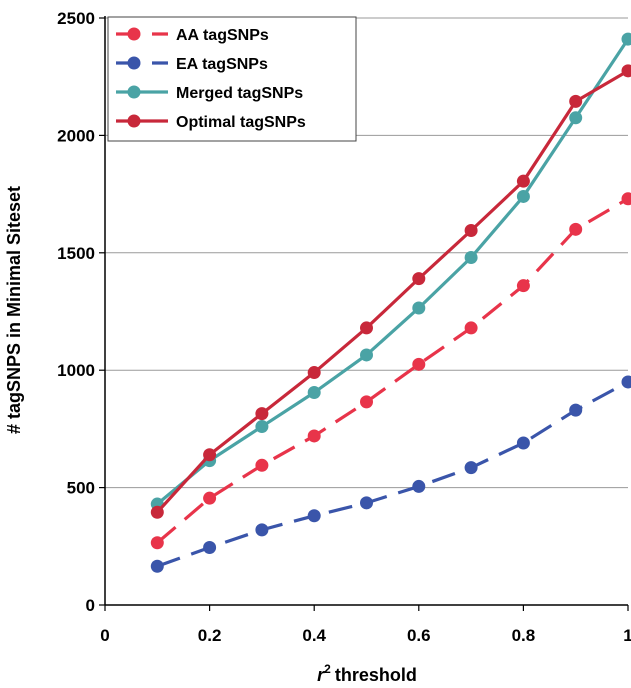 The image size is (631, 688). Describe the element at coordinates (327, 669) in the screenshot. I see `x-axis-title-superscript: 2` at that location.